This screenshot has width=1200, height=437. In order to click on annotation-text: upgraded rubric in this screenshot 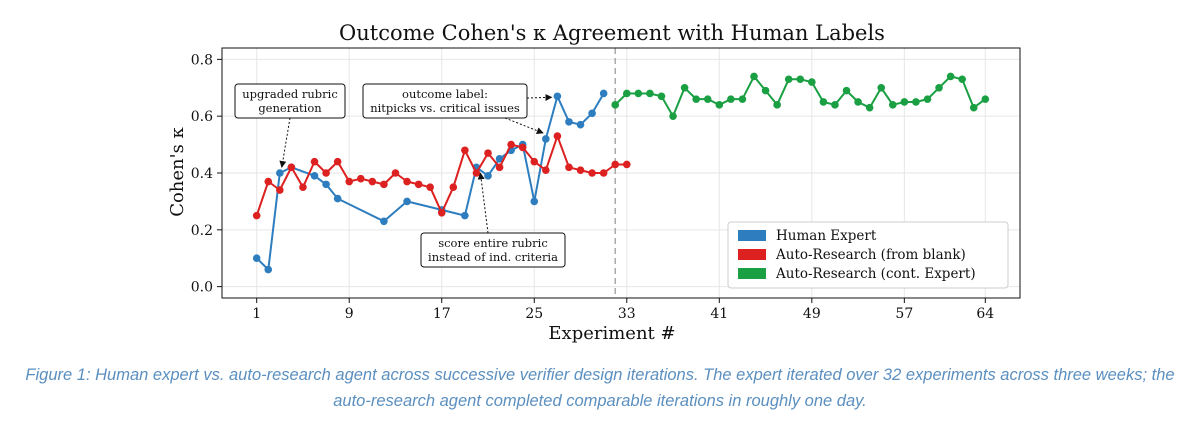, I will do `click(290, 94)`.